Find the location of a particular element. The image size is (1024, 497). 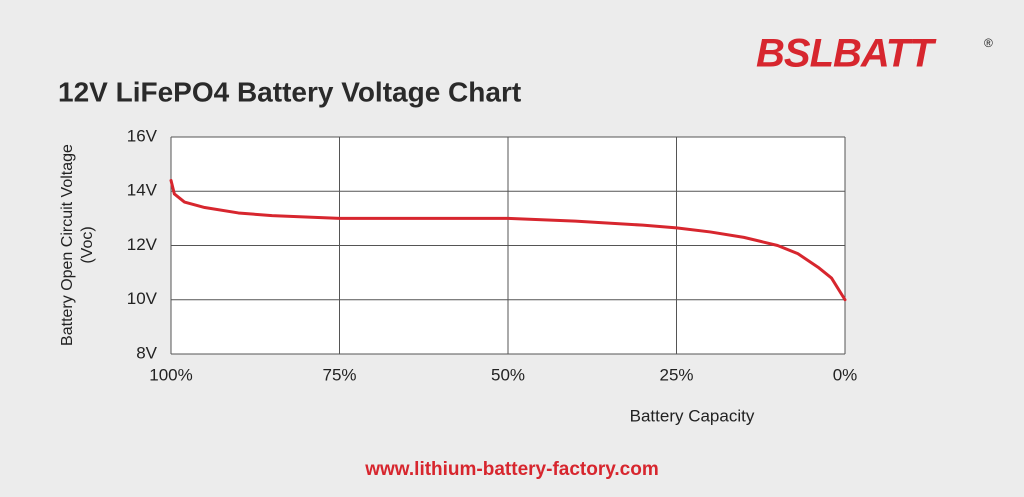

x-tick-label: 50% is located at coordinates (508, 374).